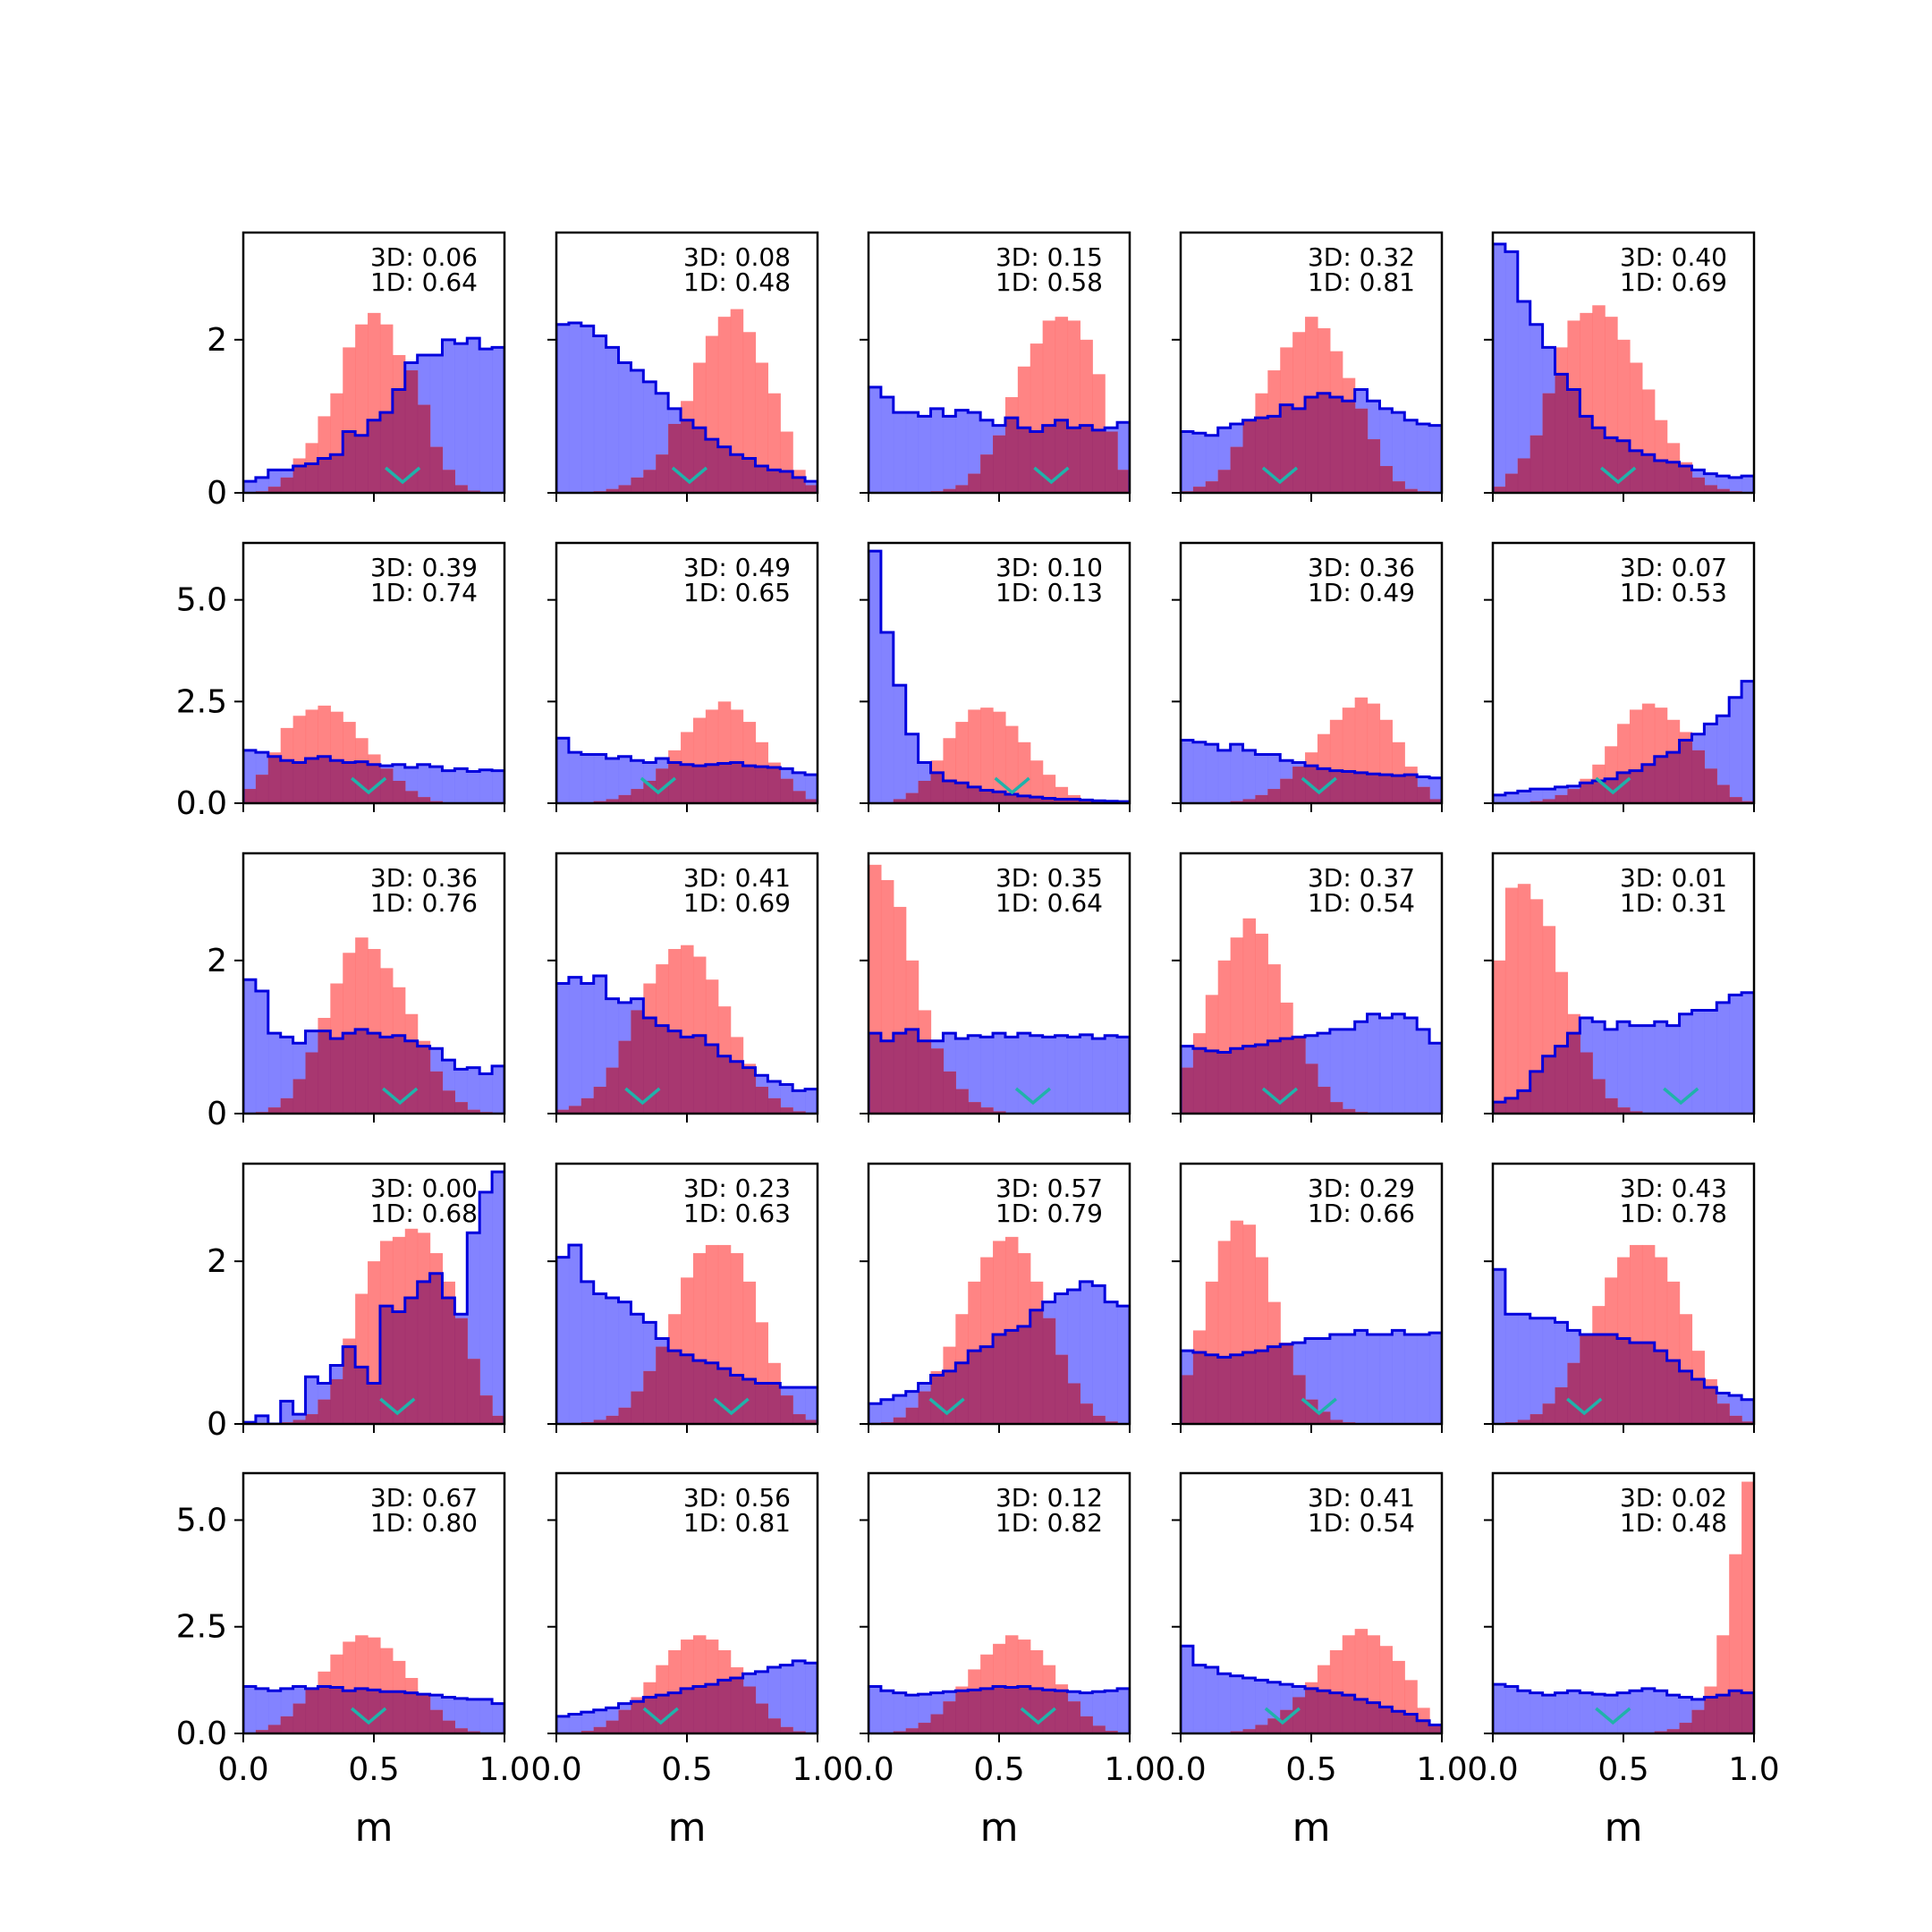 The height and width of the screenshot is (1932, 1932). I want to click on annotation-3d: 3D: 0.39, so click(424, 567).